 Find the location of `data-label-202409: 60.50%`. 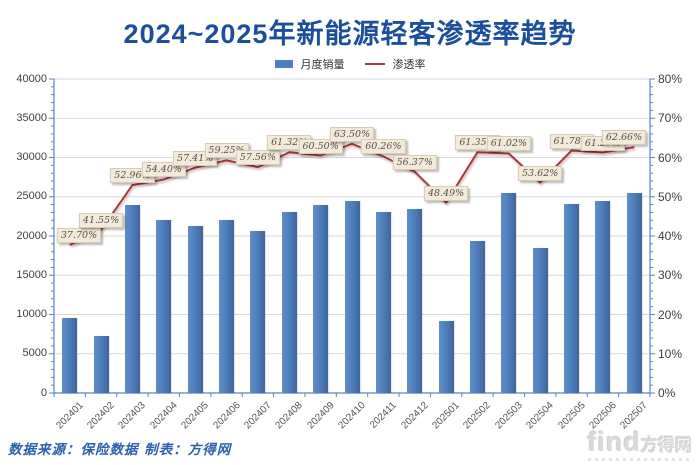

data-label-202409: 60.50% is located at coordinates (320, 146).